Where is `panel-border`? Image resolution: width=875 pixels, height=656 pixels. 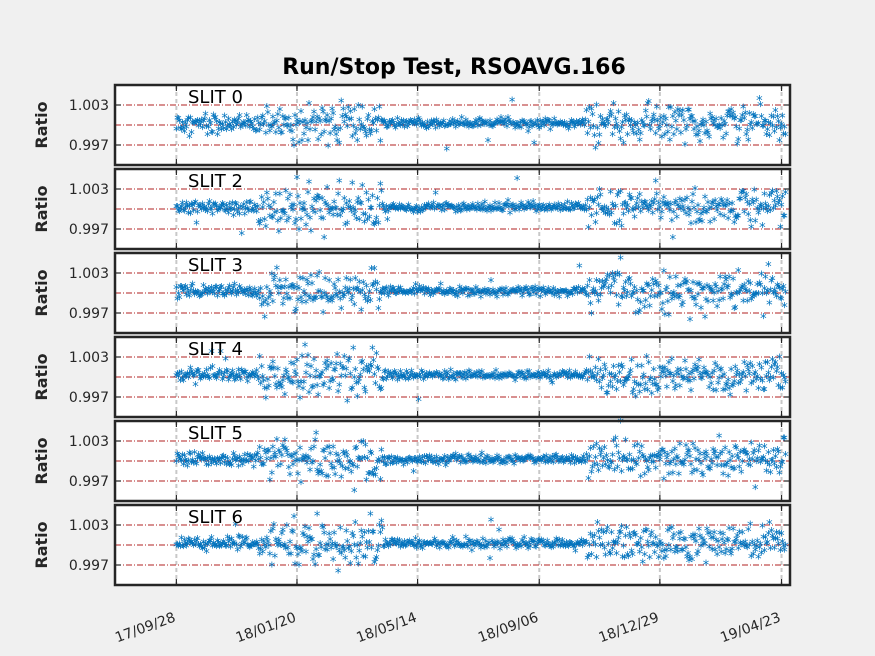
panel-border is located at coordinates (452, 209).